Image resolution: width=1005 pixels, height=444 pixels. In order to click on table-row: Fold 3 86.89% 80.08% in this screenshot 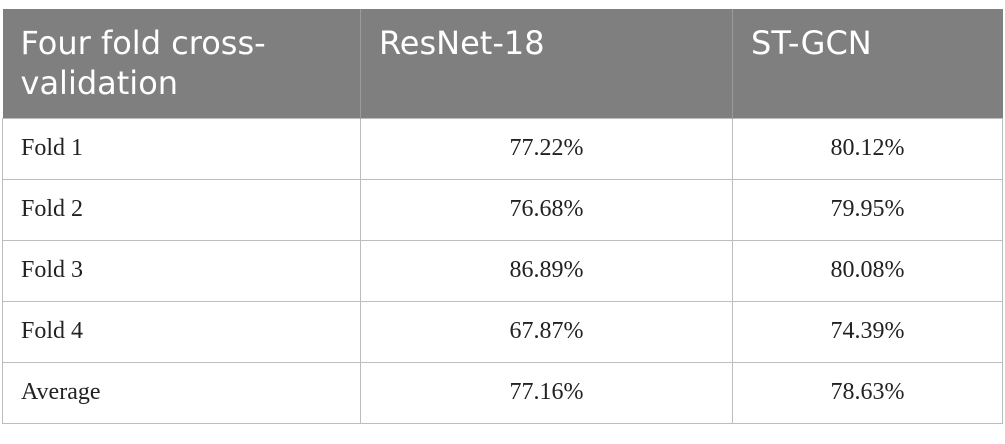, I will do `click(502, 270)`.